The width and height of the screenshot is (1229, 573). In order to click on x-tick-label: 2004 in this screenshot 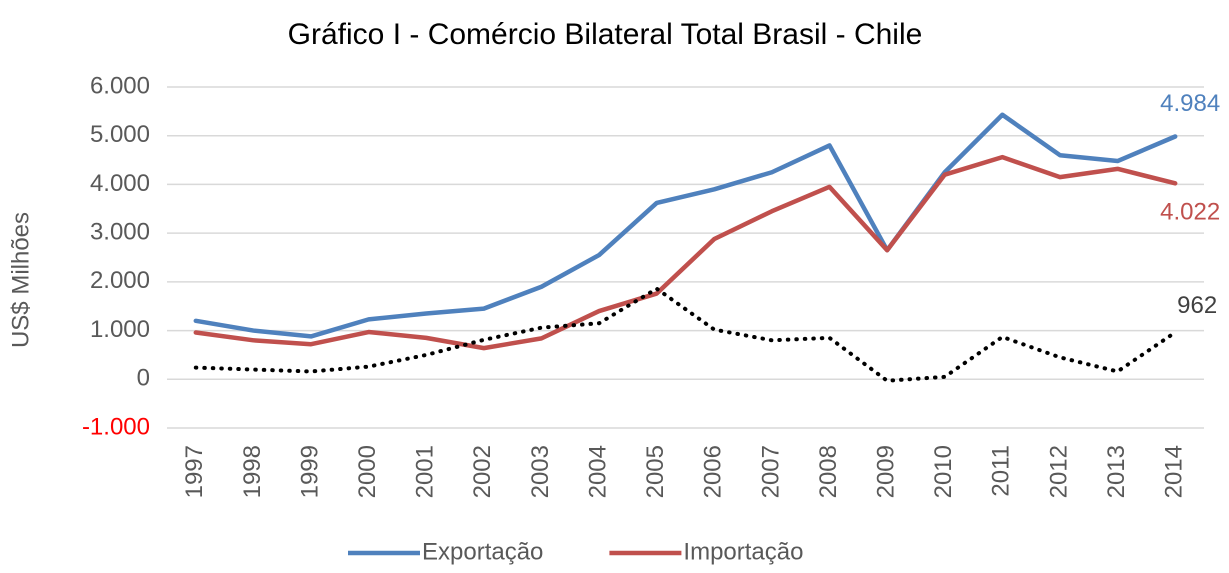, I will do `click(597, 471)`.